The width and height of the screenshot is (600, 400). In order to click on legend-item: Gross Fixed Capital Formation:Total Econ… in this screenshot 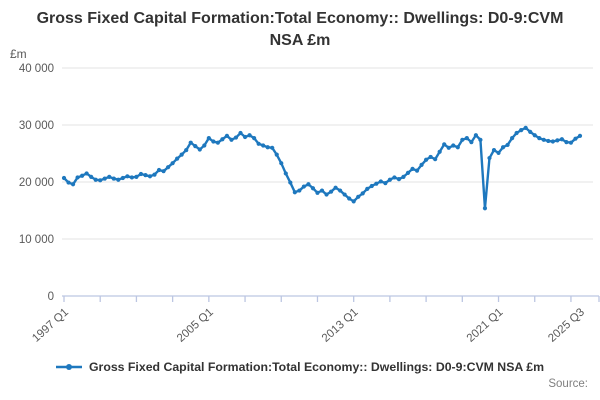, I will do `click(300, 367)`.